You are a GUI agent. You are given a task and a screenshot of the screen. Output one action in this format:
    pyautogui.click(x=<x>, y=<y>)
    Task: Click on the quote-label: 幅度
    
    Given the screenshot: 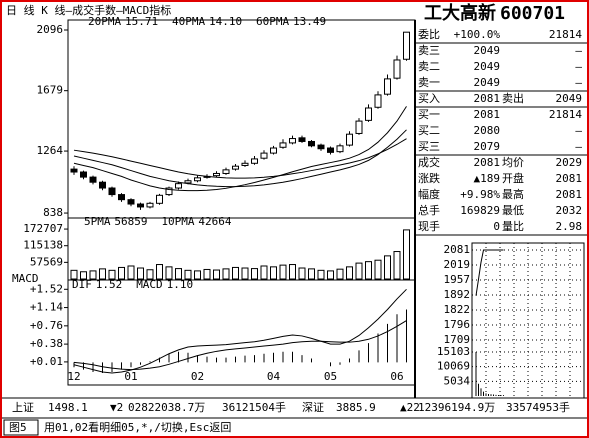 What is the action you would take?
    pyautogui.click(x=429, y=194)
    